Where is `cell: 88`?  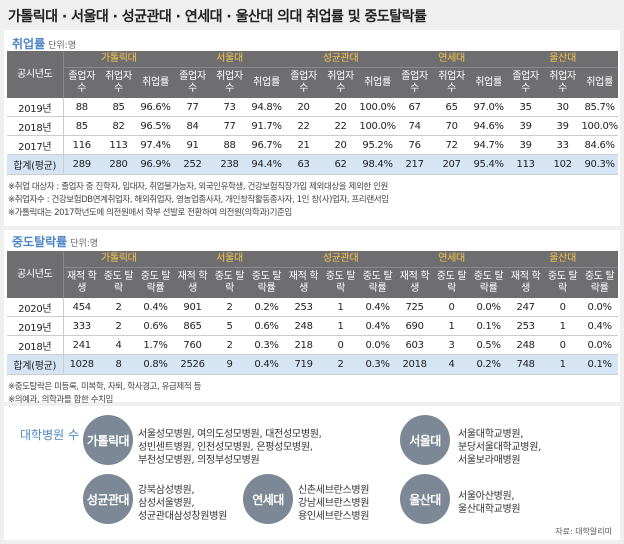
cell: 88 is located at coordinates (81, 107).